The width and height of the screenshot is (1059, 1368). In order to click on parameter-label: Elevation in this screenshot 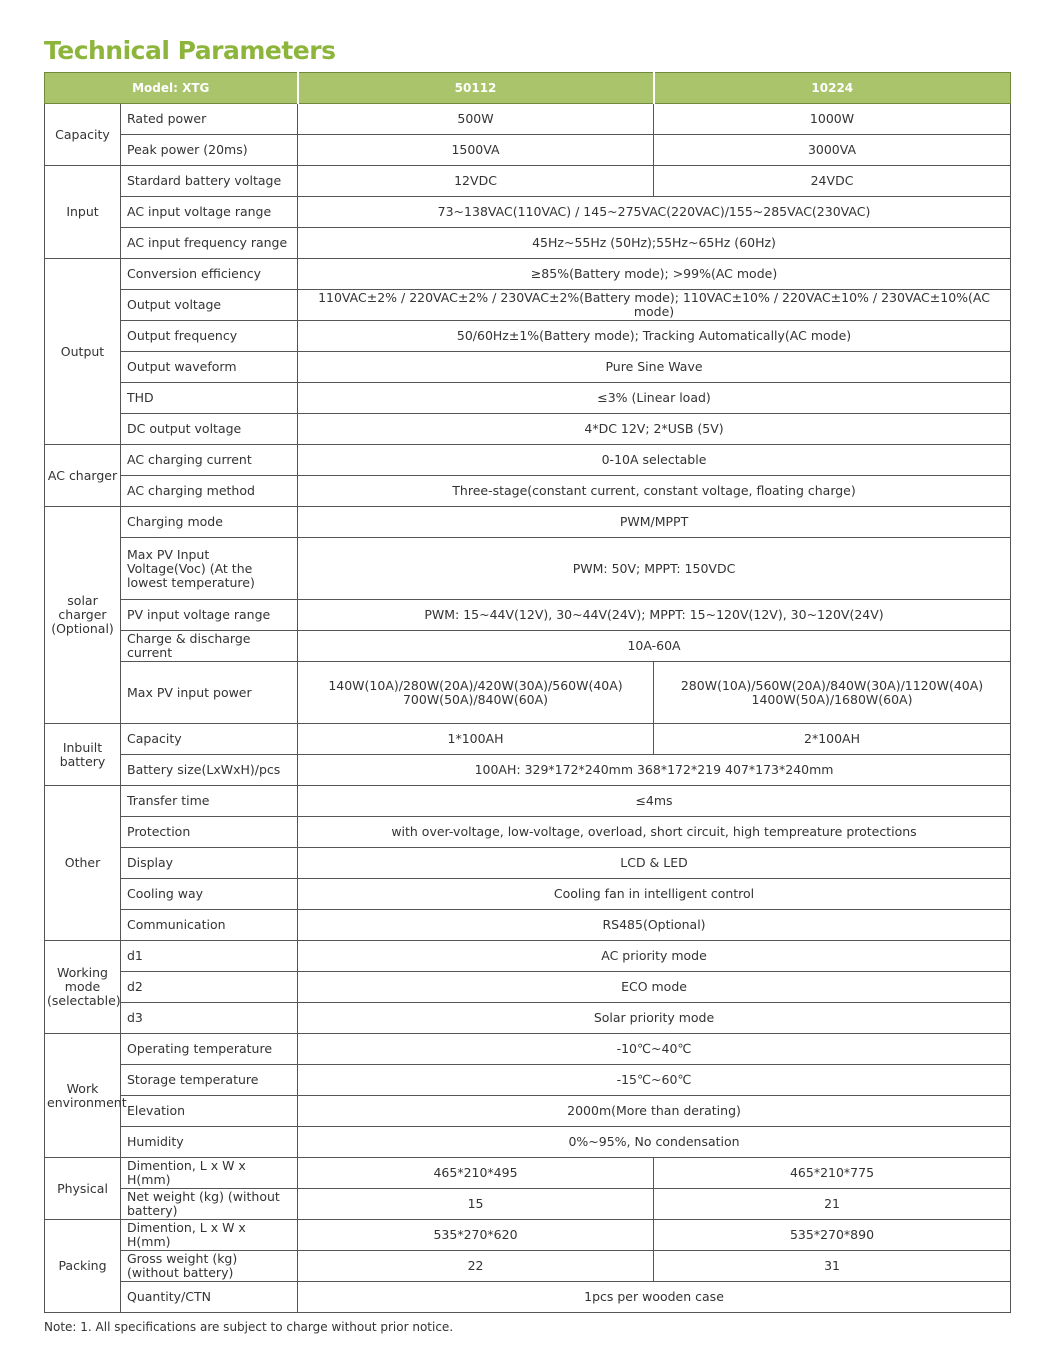, I will do `click(209, 1111)`.